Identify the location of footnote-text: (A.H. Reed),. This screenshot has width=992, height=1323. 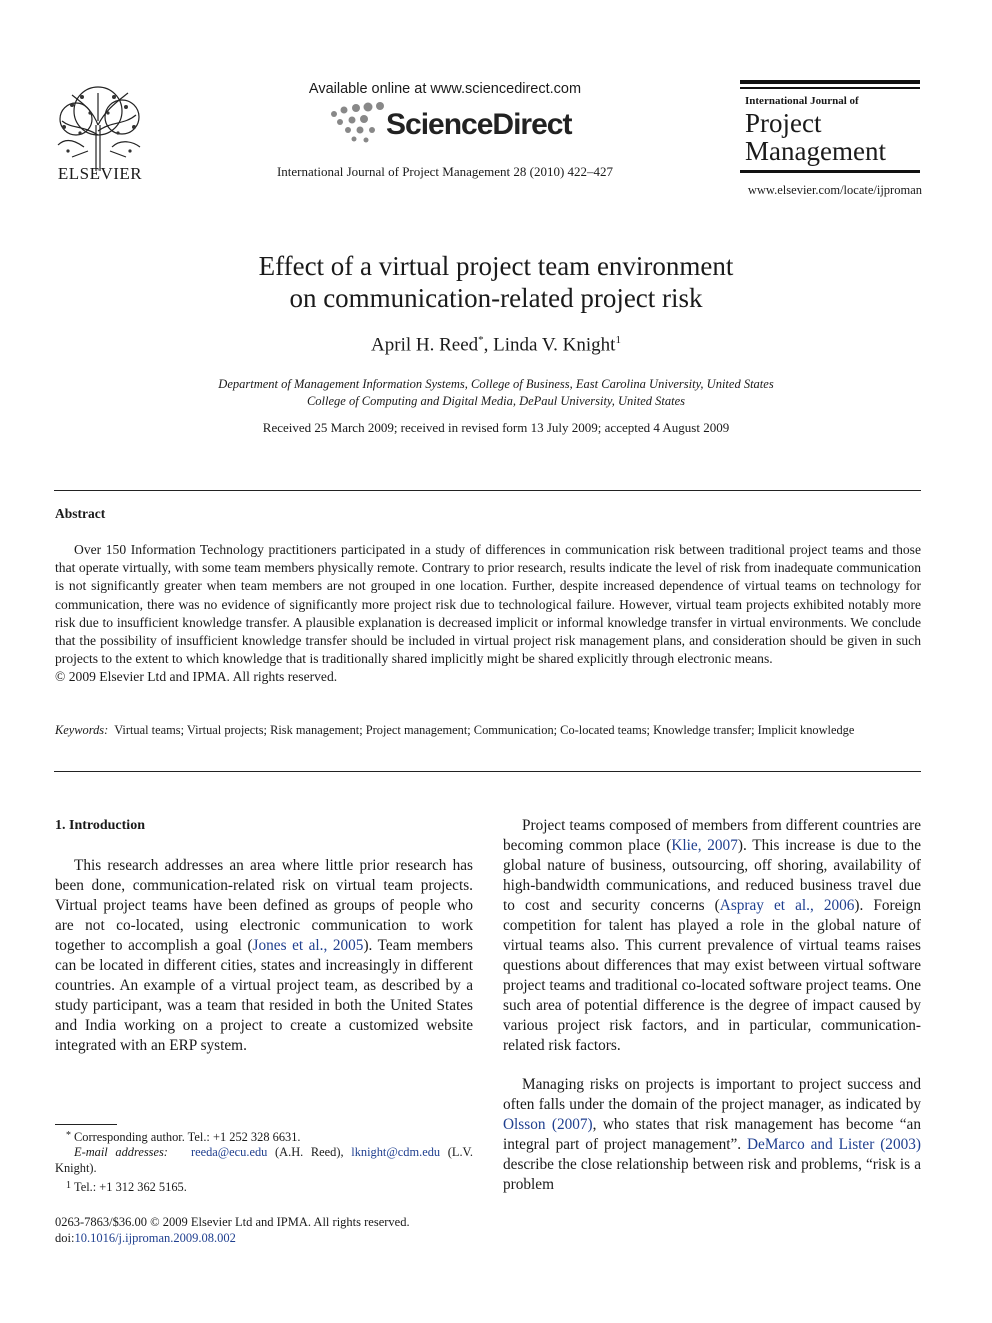
(309, 1152).